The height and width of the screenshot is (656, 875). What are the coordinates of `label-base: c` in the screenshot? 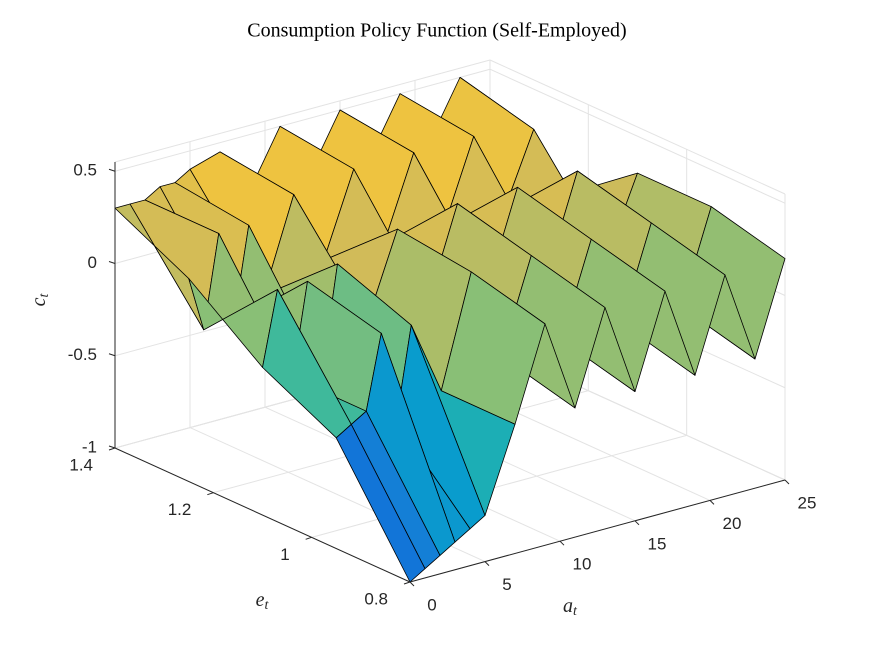 It's located at (39, 301).